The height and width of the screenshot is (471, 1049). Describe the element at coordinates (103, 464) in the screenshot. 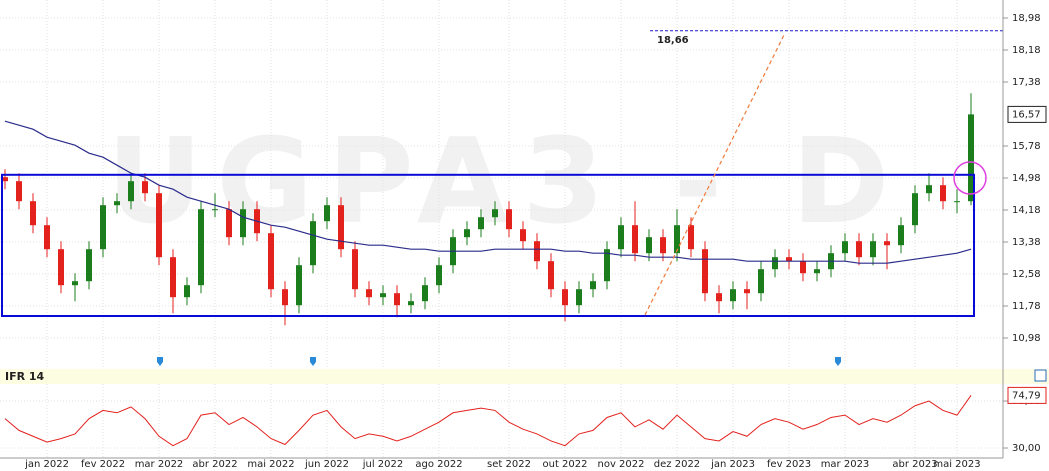

I see `x-tick-label: fev 2022` at that location.